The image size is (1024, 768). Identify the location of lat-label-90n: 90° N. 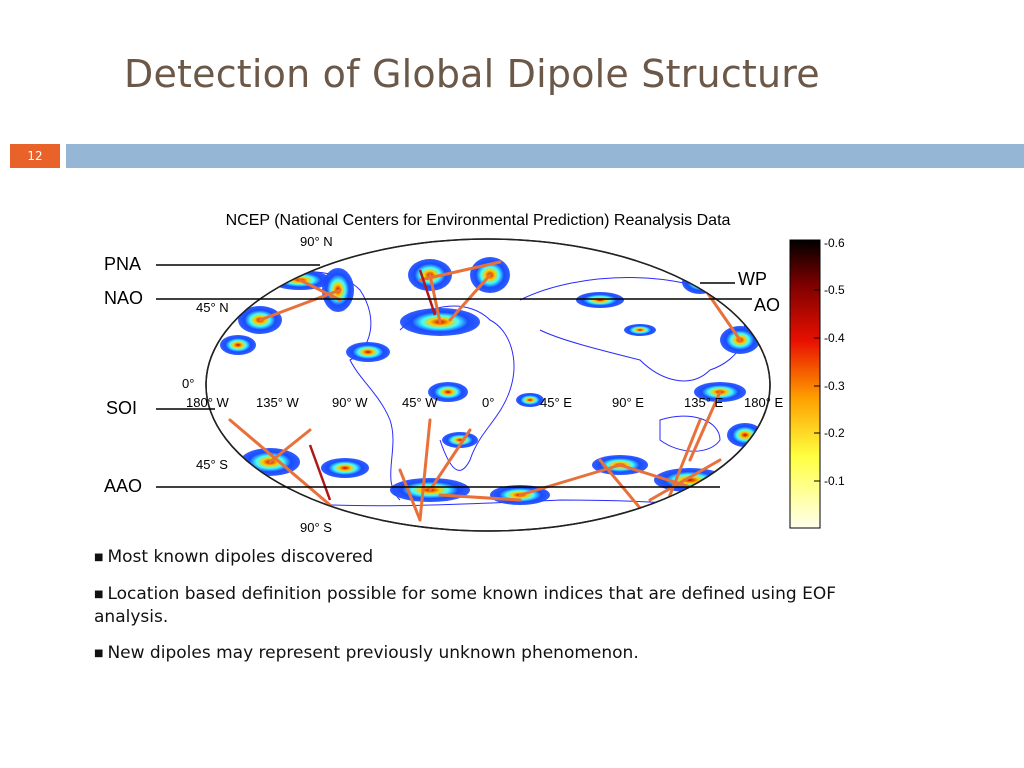
(316, 241).